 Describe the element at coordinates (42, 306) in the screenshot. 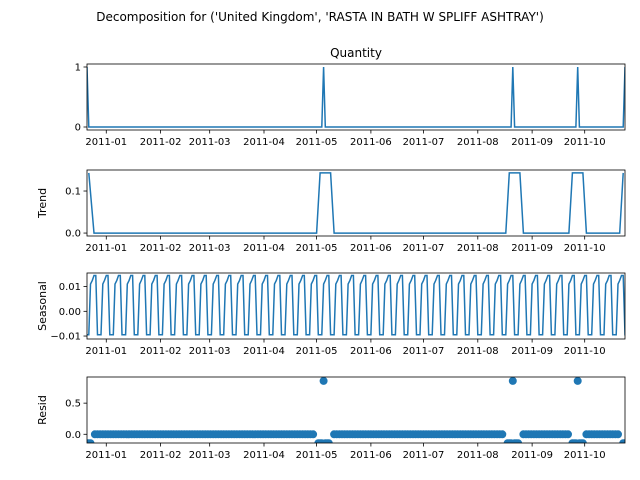

I see `y-axis-label: Seasonal` at that location.